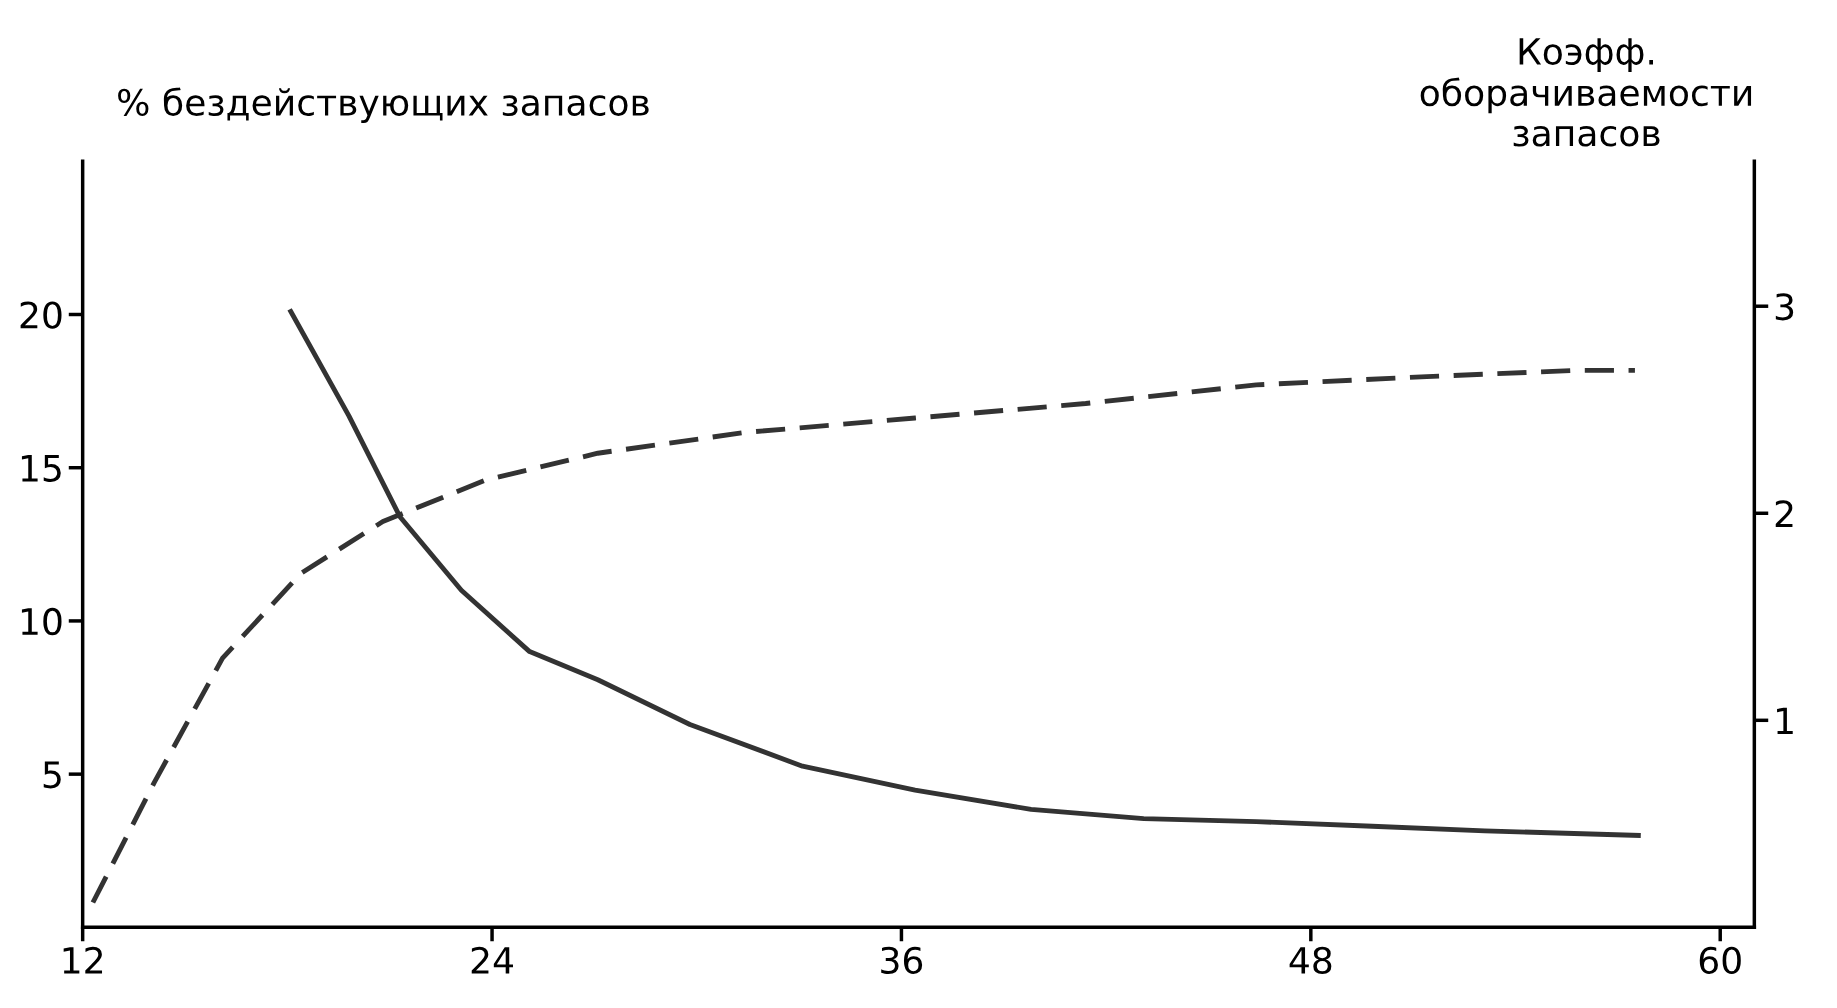  What do you see at coordinates (1785, 721) in the screenshot?
I see `y2-tick-label: 1` at bounding box center [1785, 721].